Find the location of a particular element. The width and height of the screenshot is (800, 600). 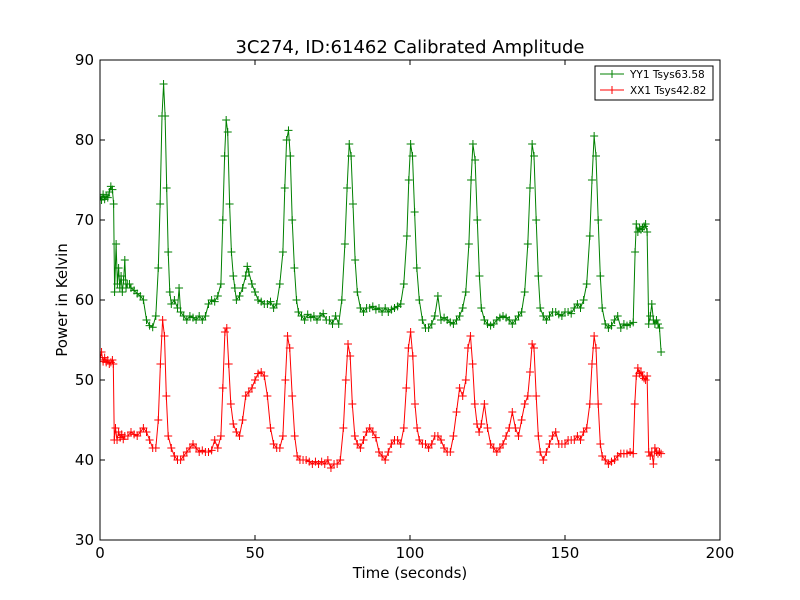

x-axis-label: Time (seconds) is located at coordinates (410, 573).